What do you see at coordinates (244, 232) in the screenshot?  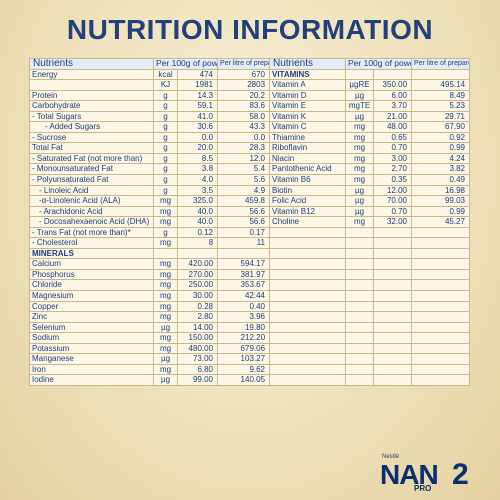 I see `per-litre-value: 0.17` at bounding box center [244, 232].